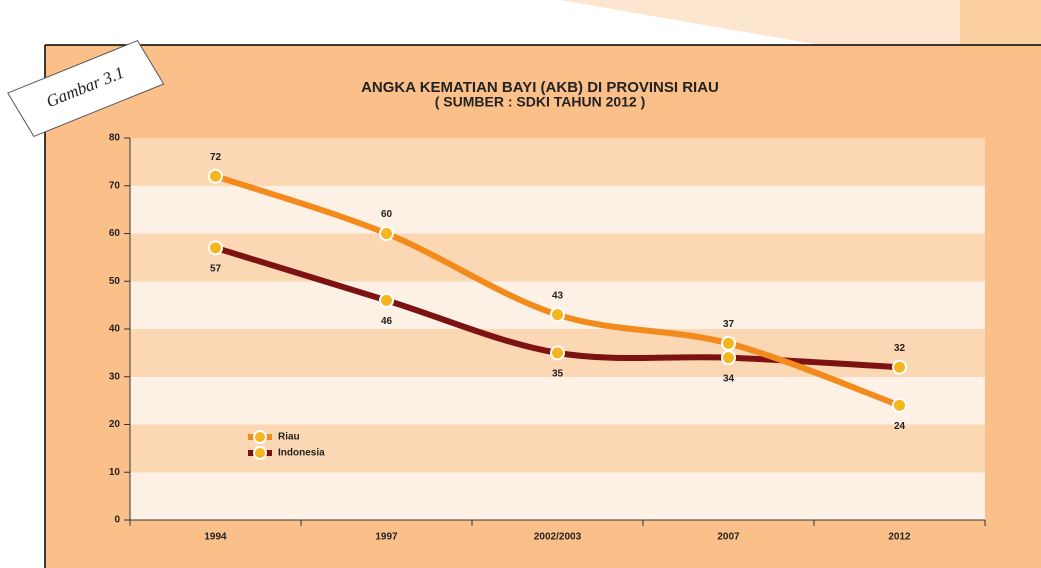 Image resolution: width=1041 pixels, height=568 pixels. Describe the element at coordinates (387, 214) in the screenshot. I see `data-label: 60` at that location.